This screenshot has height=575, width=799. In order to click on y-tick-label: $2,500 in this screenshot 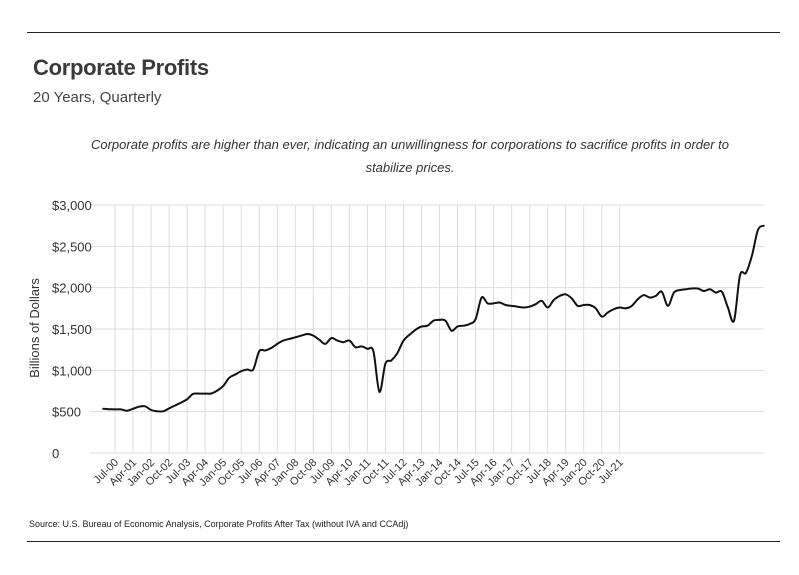, I will do `click(72, 246)`.